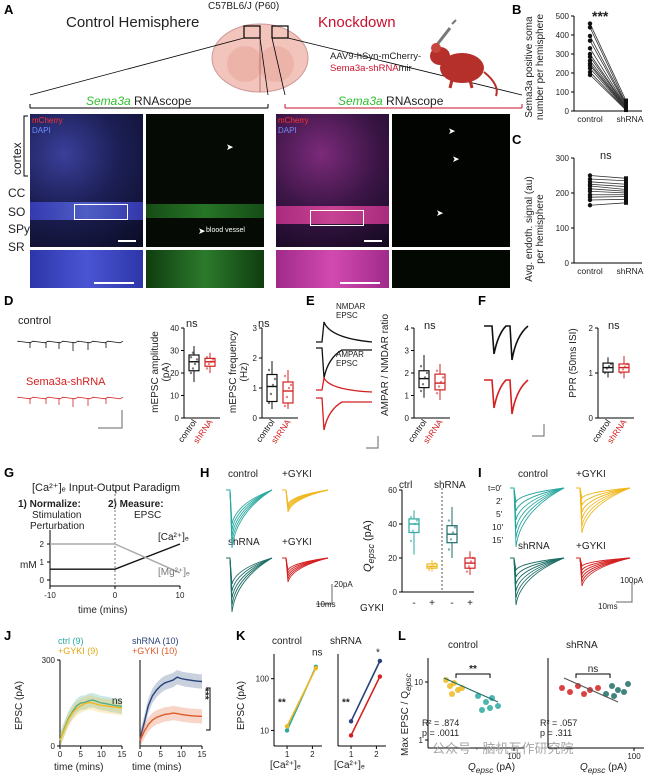 This screenshot has width=650, height=776. I want to click on rnascope-label-kd: Sema3a RNAscope, so click(390, 101).